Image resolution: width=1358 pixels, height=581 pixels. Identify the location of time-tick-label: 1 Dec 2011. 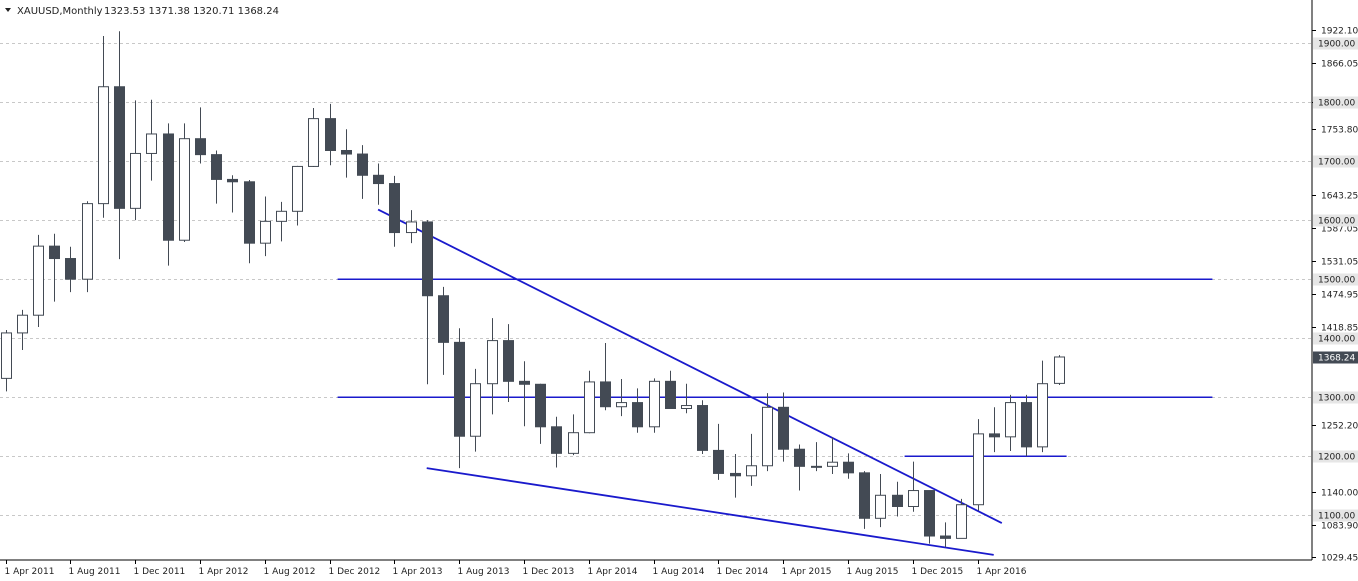
(160, 572).